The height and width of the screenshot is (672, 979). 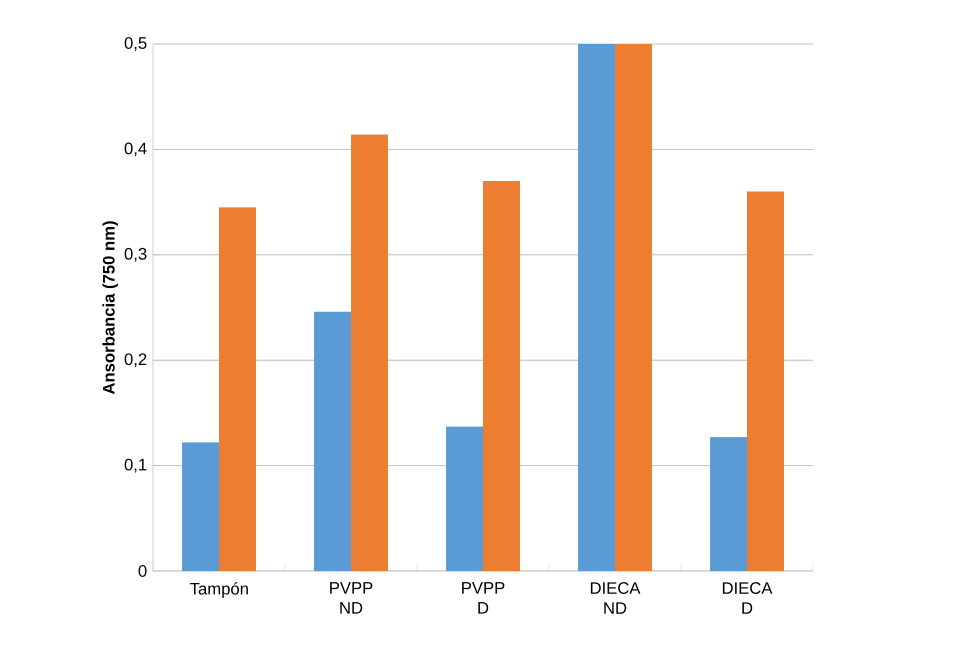 I want to click on y-axis-title: Ansorbancia (750 nm), so click(x=110, y=307).